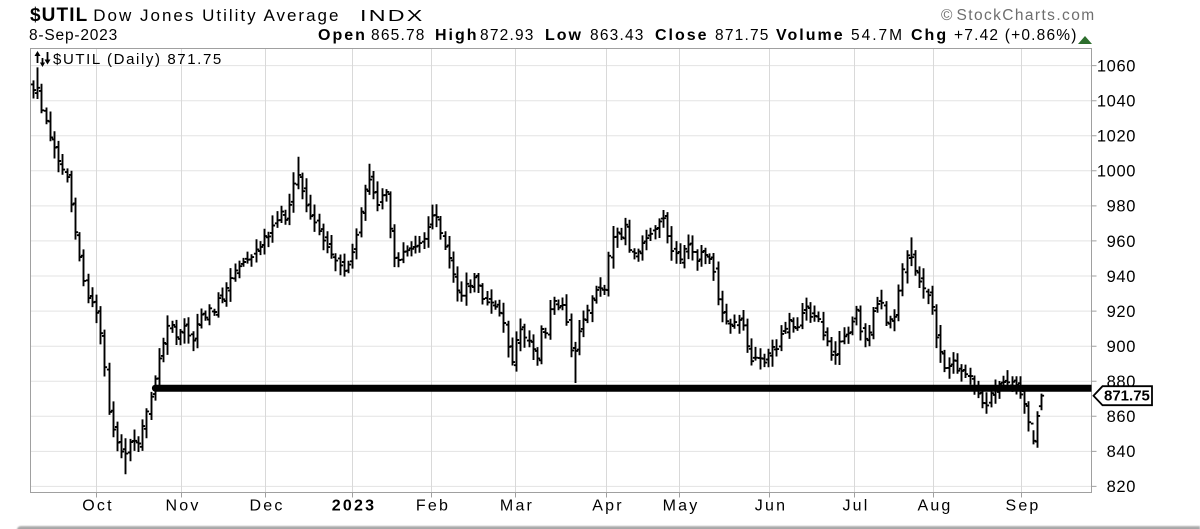 The image size is (1200, 529). Describe the element at coordinates (855, 506) in the screenshot. I see `svg-text: Jul` at that location.